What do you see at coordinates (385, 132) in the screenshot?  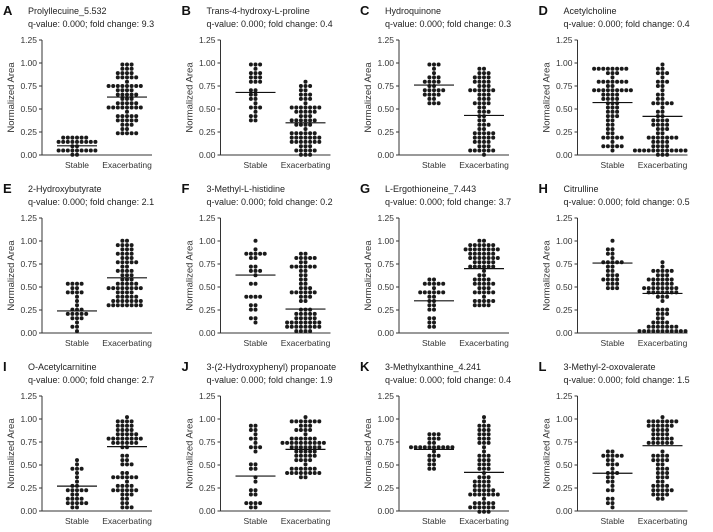 I see `y-tick-label: 0.25` at bounding box center [385, 132].